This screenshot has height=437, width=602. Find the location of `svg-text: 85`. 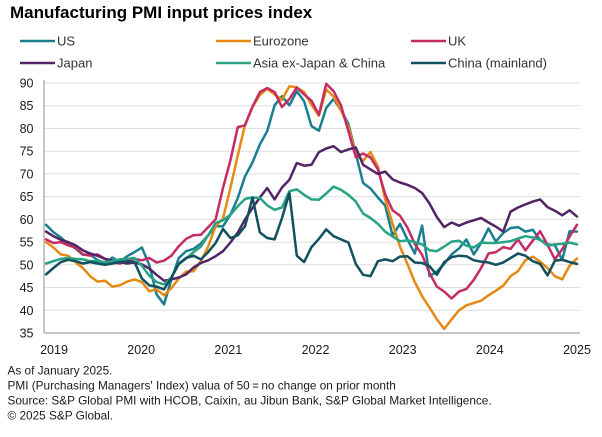

svg-text: 85 is located at coordinates (27, 106).